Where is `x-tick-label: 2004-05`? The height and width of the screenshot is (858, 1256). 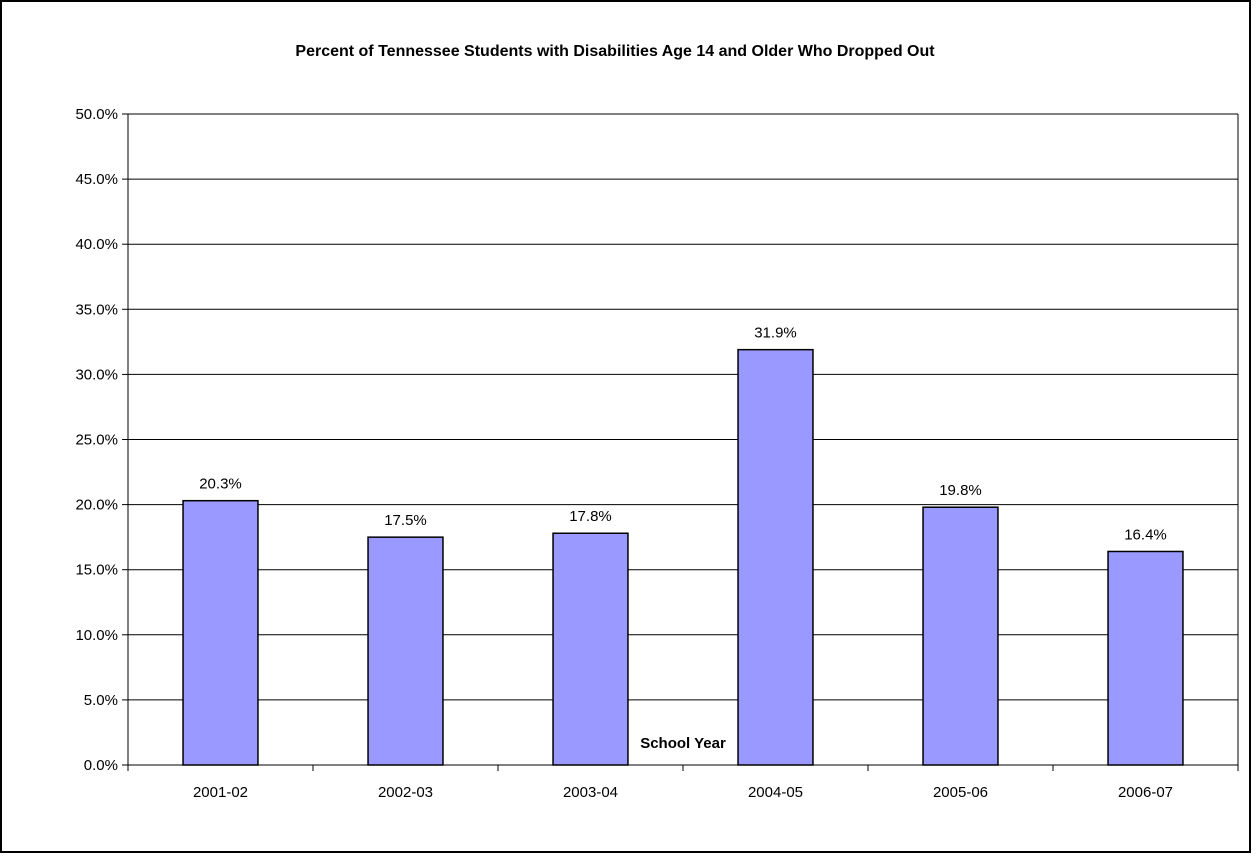 x-tick-label: 2004-05 is located at coordinates (775, 792).